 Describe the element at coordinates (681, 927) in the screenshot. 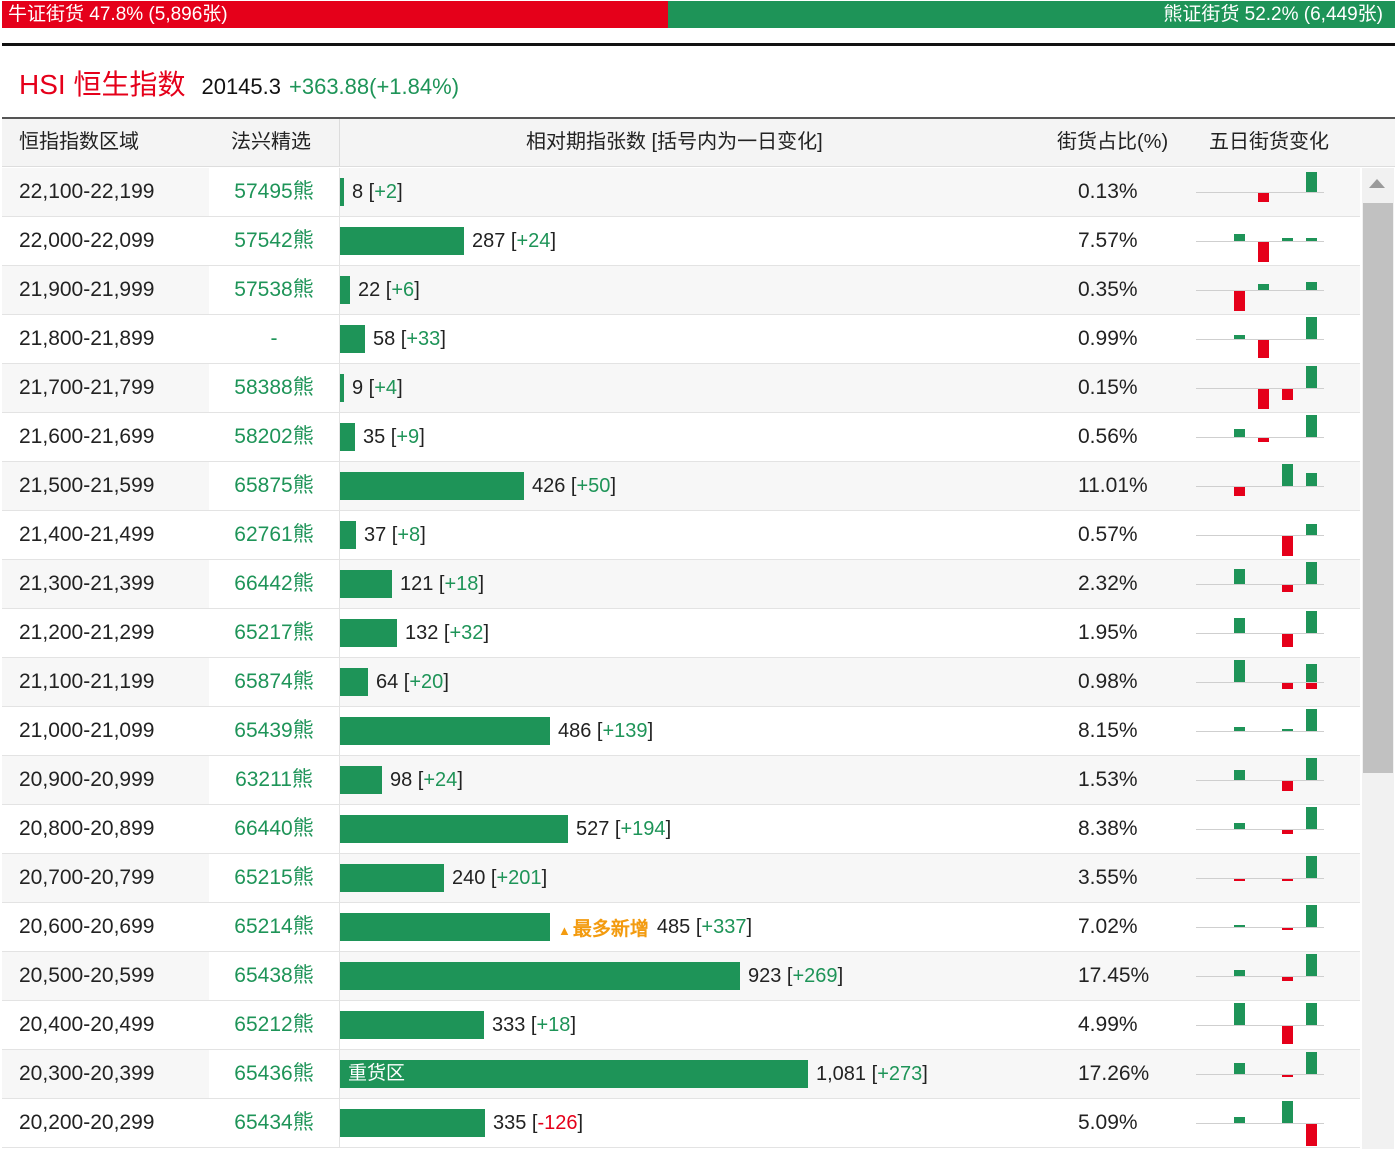

I see `table-row: 20,600-20,699 65214熊 ▲ 最多新增 485 [+337] 7.02%` at that location.